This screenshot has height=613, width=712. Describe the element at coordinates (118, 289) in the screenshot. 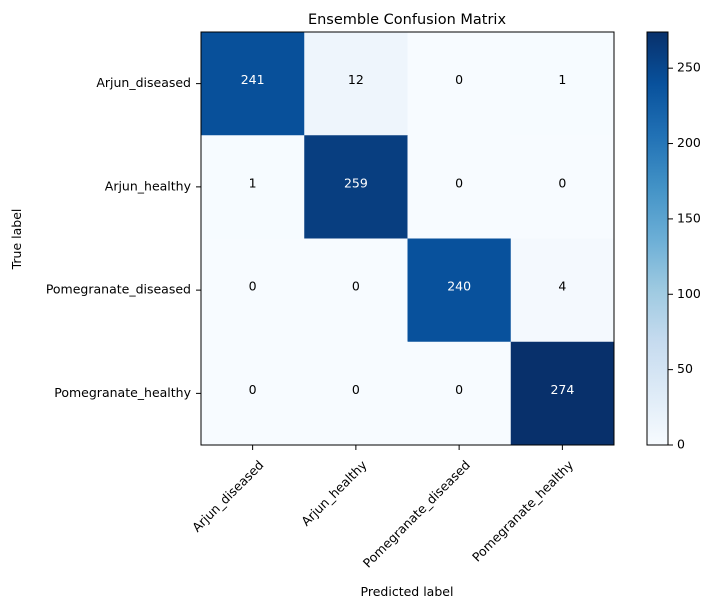

I see `y-tick-label: Pomegranate_diseased` at that location.